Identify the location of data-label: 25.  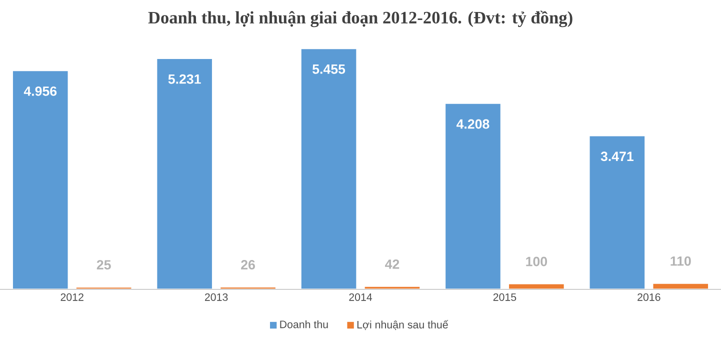
(103, 265).